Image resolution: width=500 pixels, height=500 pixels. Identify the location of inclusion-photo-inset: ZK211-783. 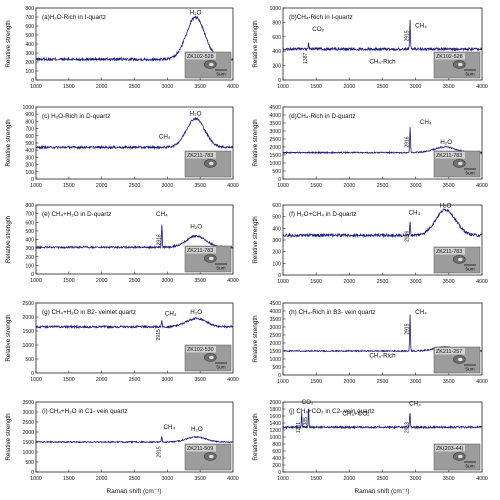
(208, 164).